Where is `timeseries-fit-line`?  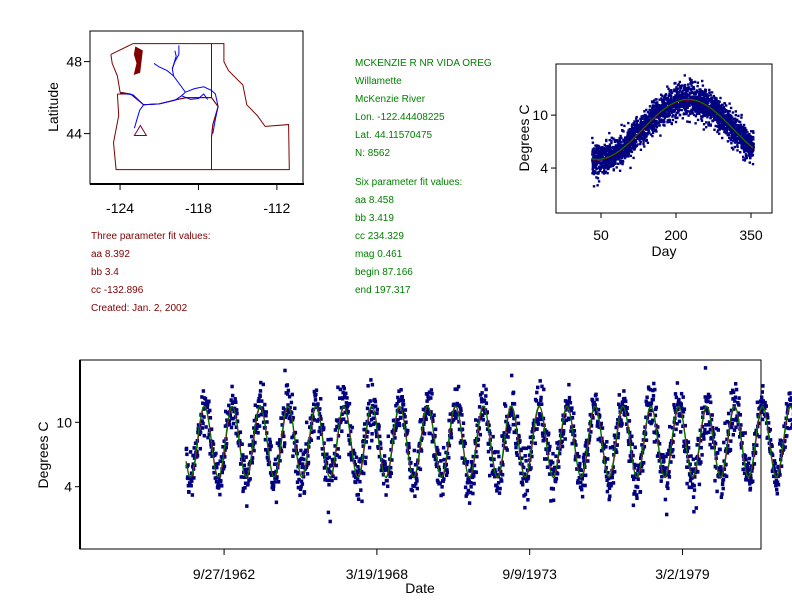
timeseries-fit-line is located at coordinates (488, 441).